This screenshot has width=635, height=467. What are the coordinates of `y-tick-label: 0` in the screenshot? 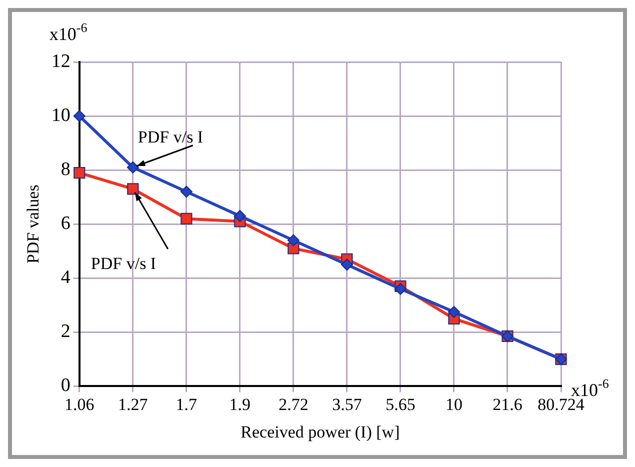 It's located at (65, 385).